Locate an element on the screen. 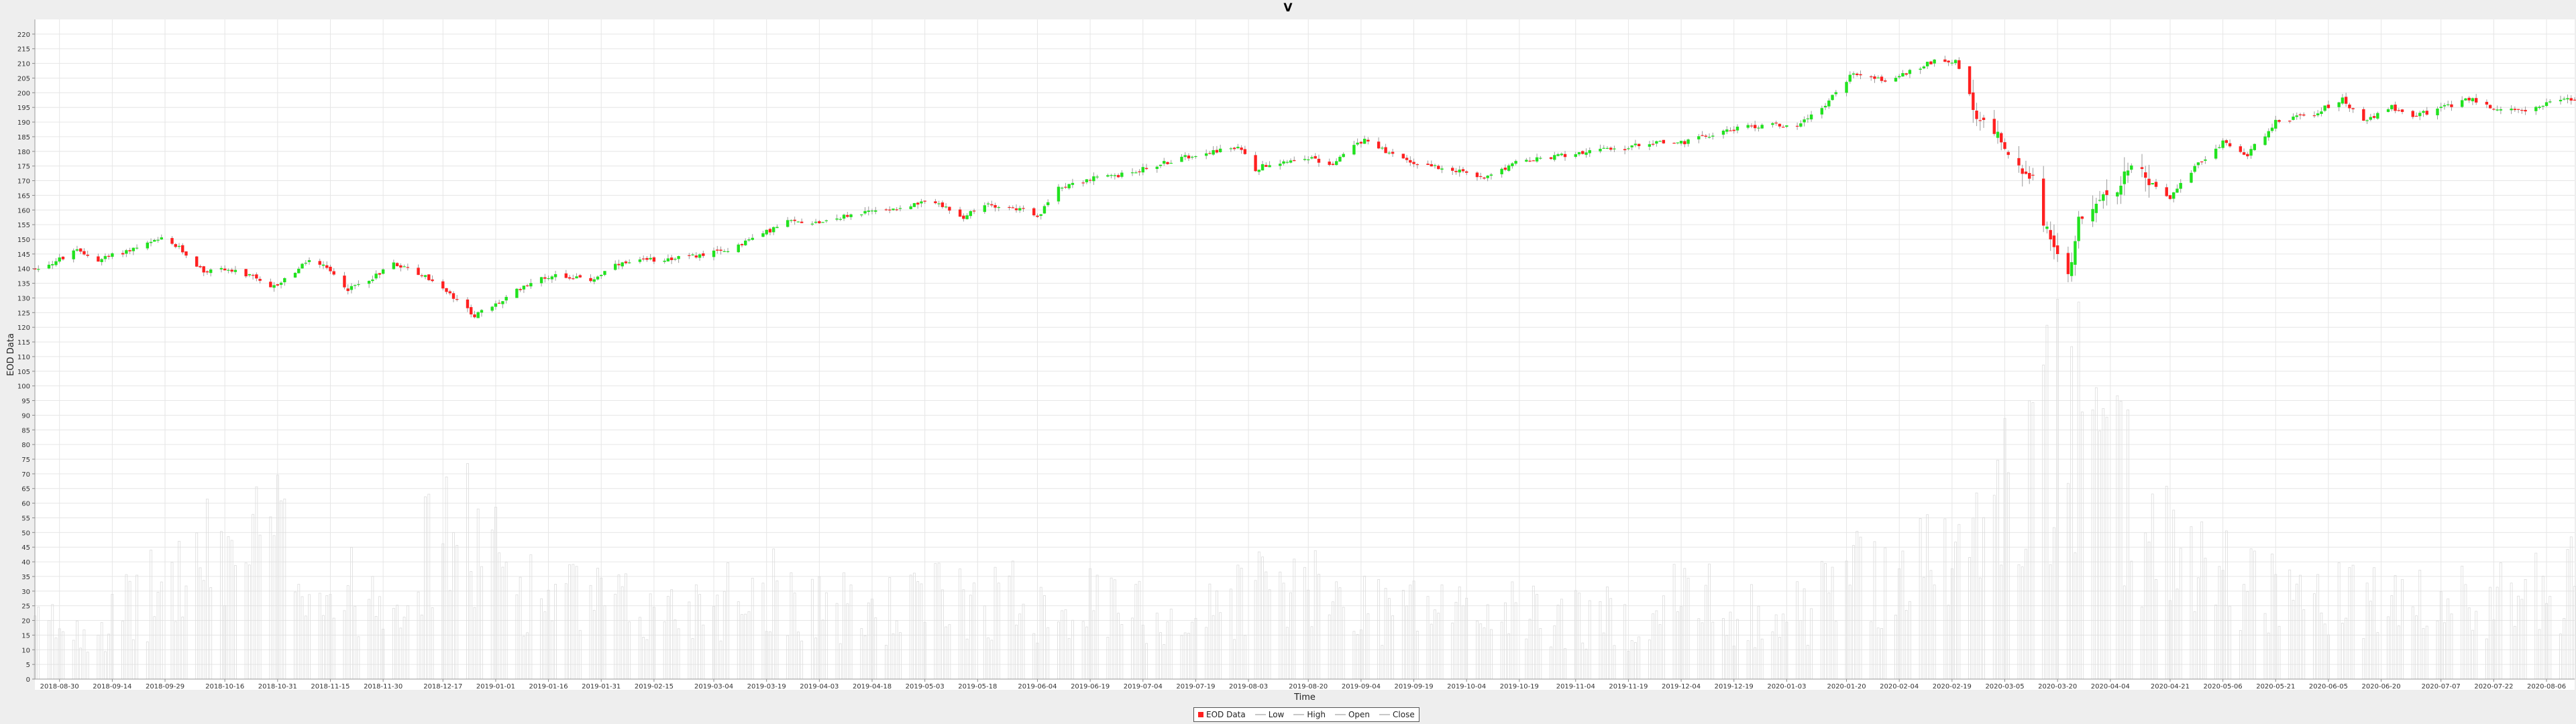 This screenshot has width=2576, height=724. x-tick-label: 2018-11-15 is located at coordinates (330, 686).